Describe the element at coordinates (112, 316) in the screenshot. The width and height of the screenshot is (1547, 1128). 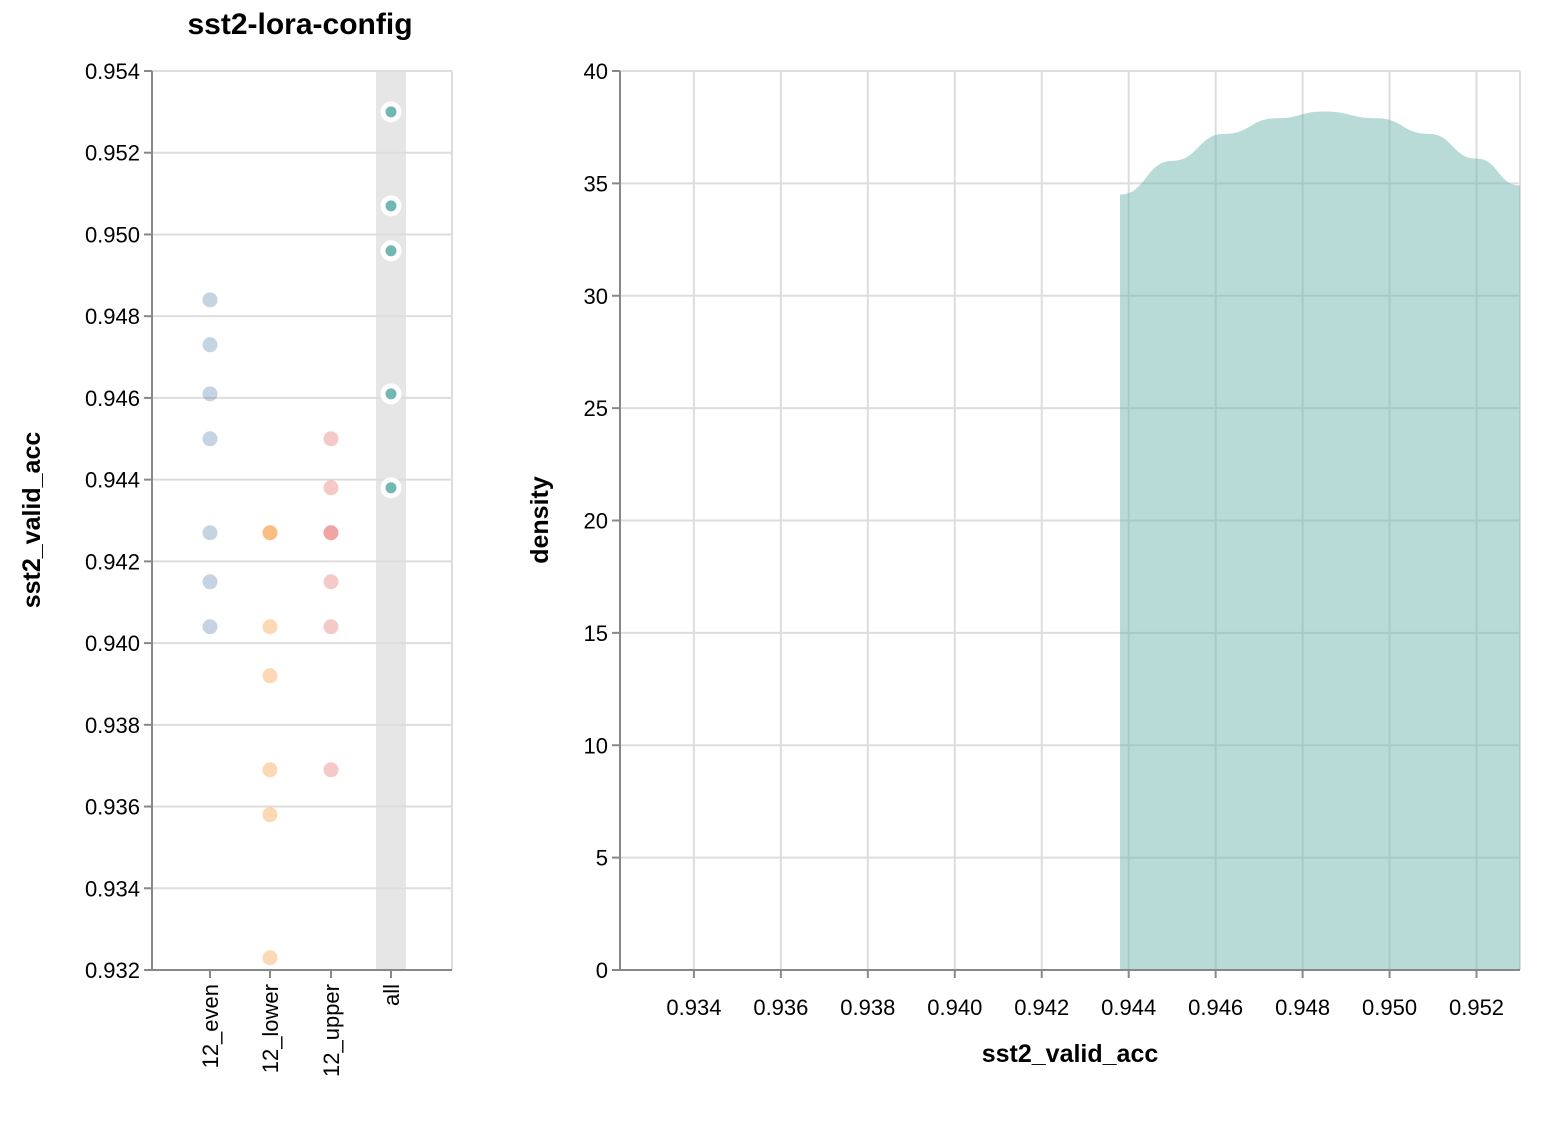
I see `y-tick-label: 0.948` at that location.